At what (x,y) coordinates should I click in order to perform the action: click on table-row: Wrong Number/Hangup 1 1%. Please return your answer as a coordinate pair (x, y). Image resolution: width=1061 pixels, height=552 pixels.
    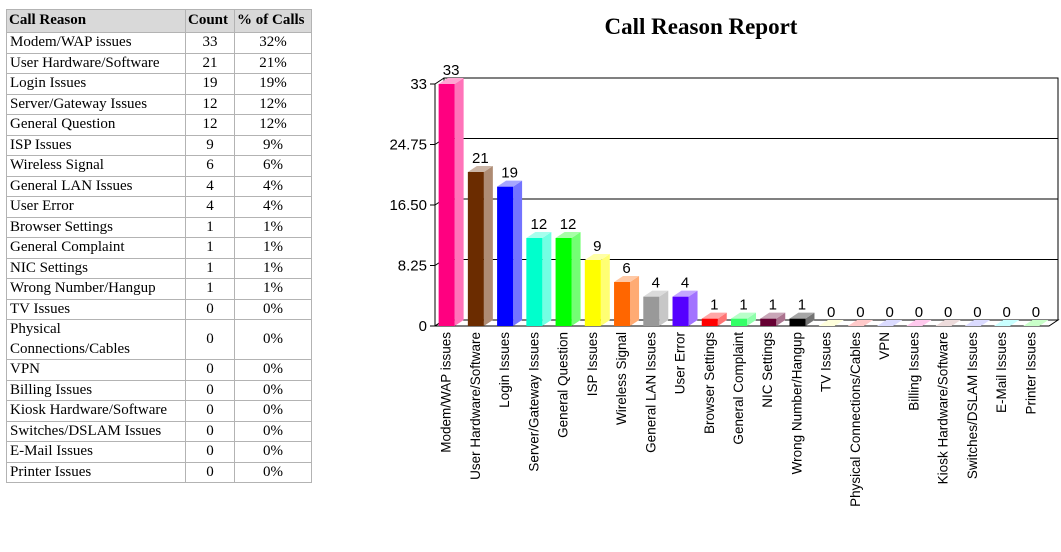
    Looking at the image, I should click on (159, 289).